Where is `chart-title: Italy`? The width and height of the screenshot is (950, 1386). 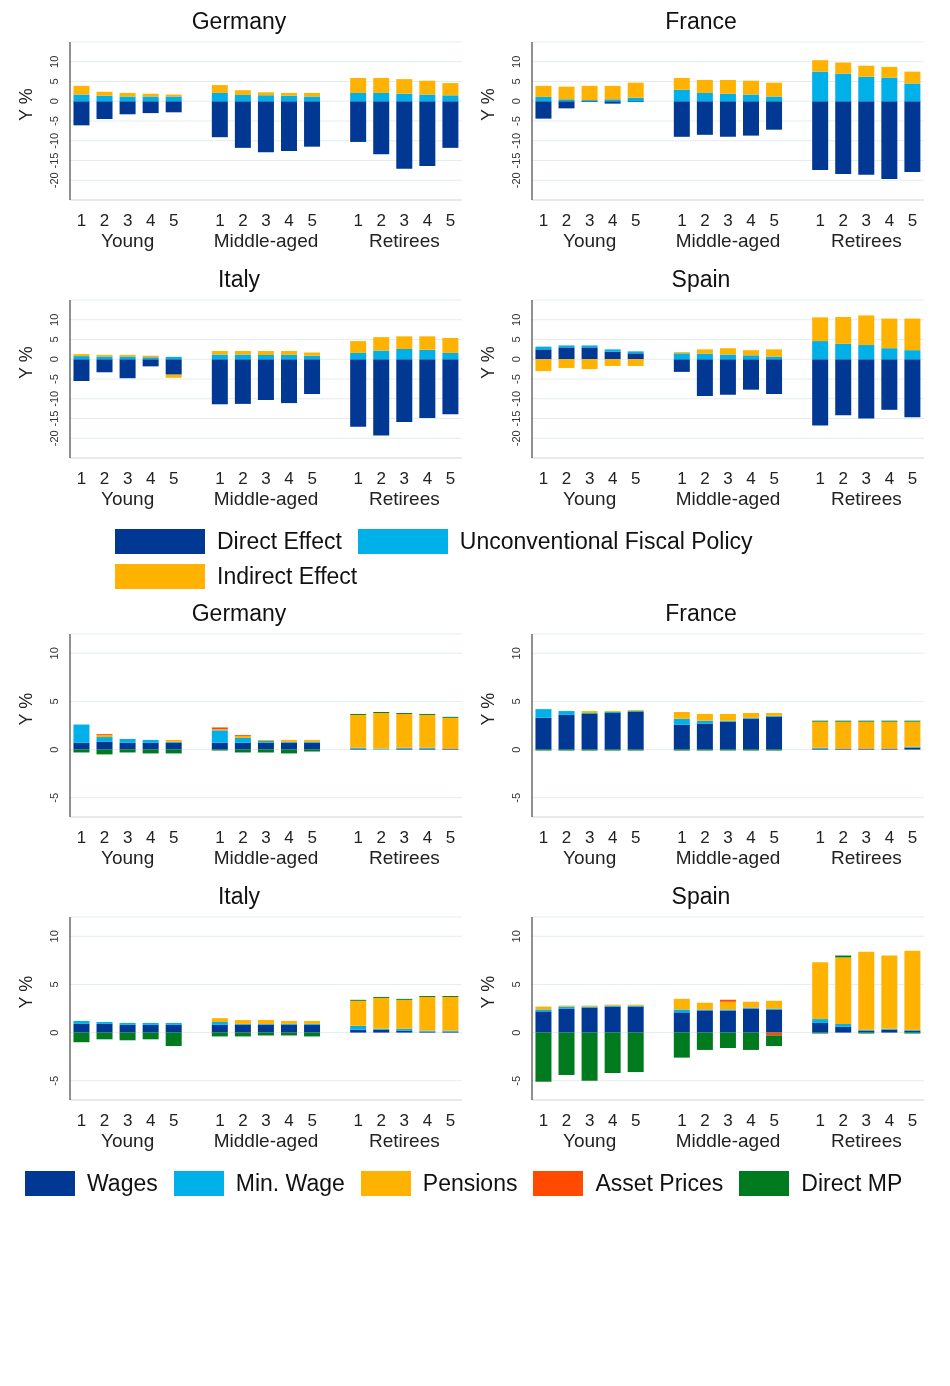
chart-title: Italy is located at coordinates (239, 897).